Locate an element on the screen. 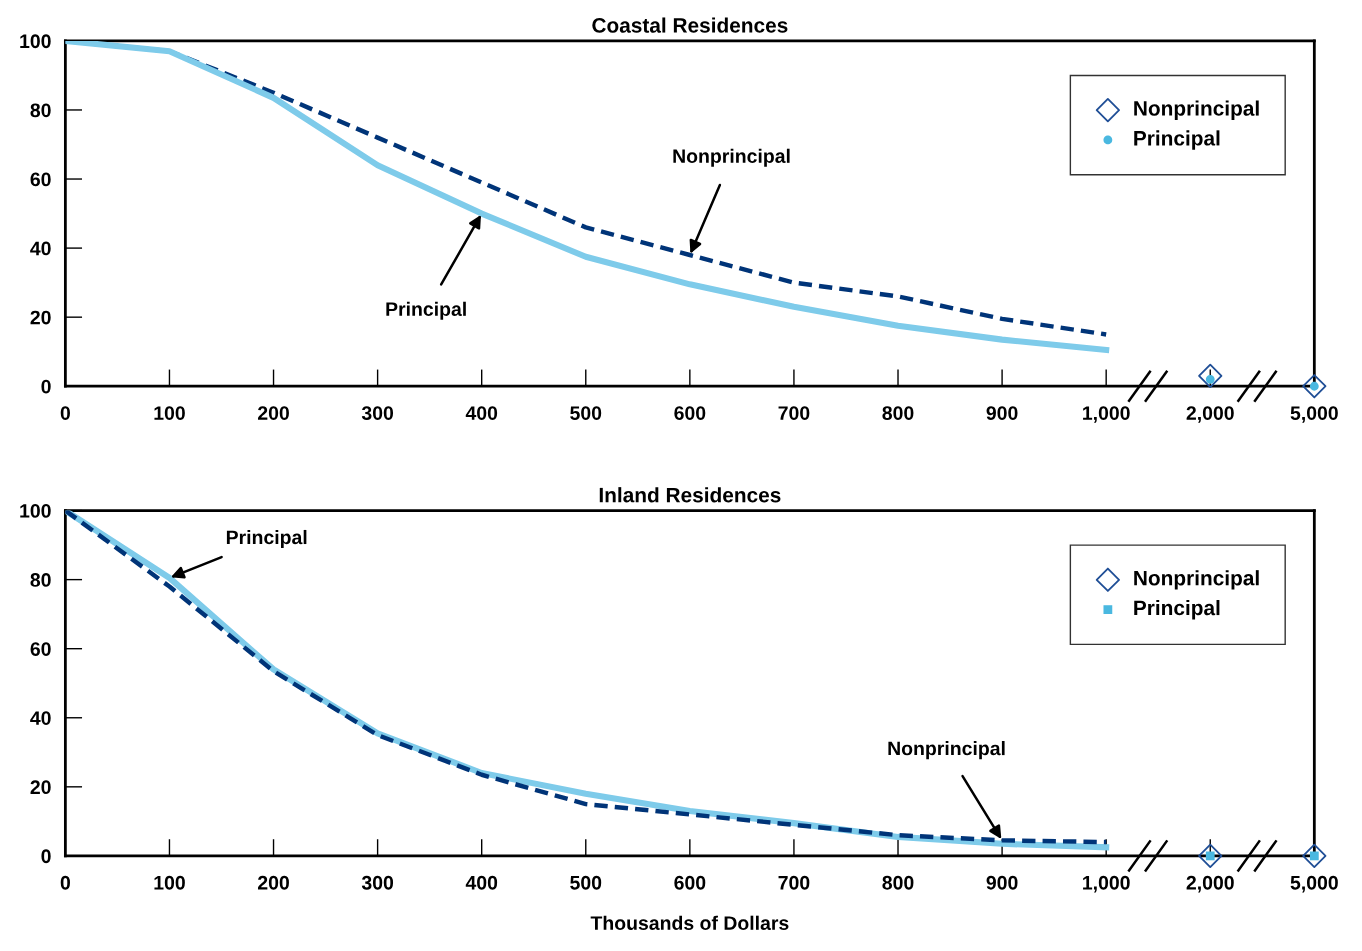 The width and height of the screenshot is (1362, 951). chart-title: Inland Residences is located at coordinates (690, 495).